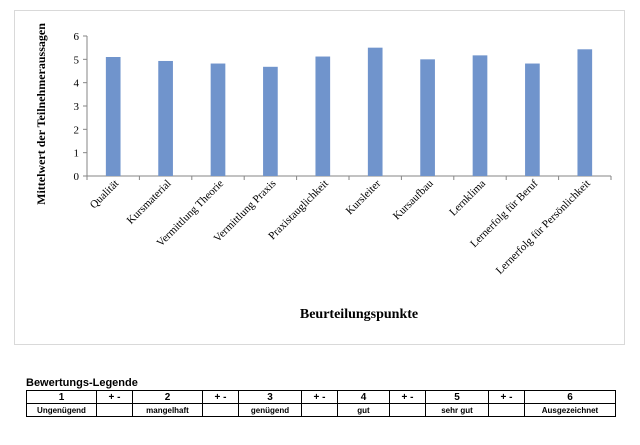  I want to click on legend-grade-label: Ungenügend, so click(61, 410).